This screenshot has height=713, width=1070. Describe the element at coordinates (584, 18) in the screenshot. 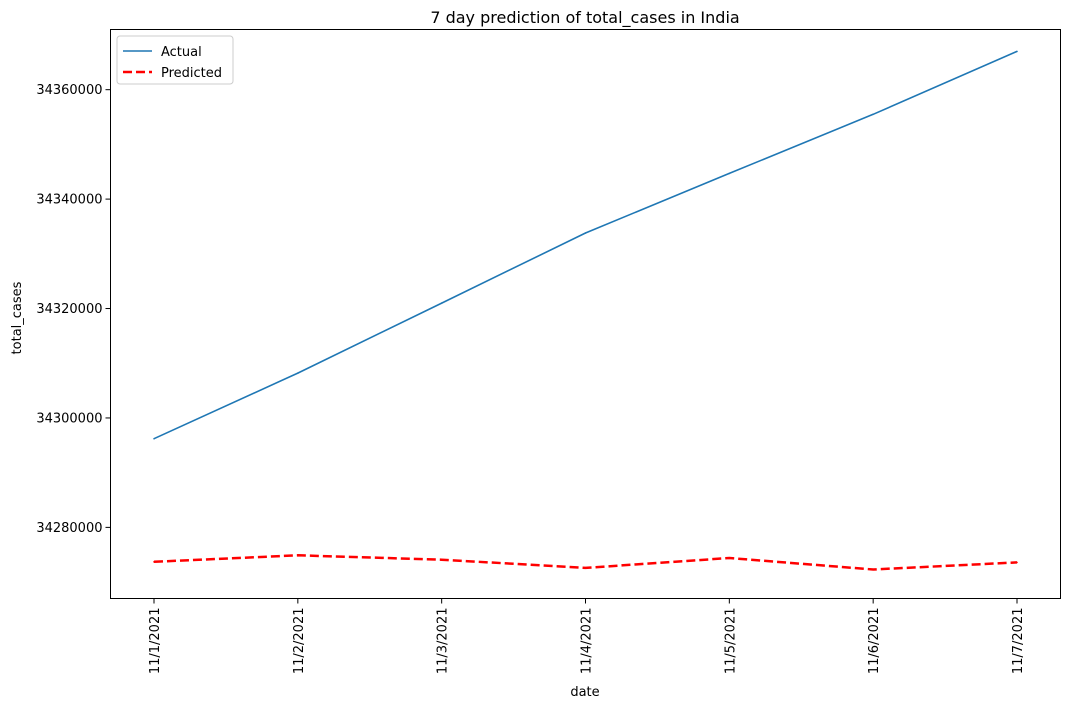

I see `chart-title: 7 day prediction of total_cases in India` at that location.